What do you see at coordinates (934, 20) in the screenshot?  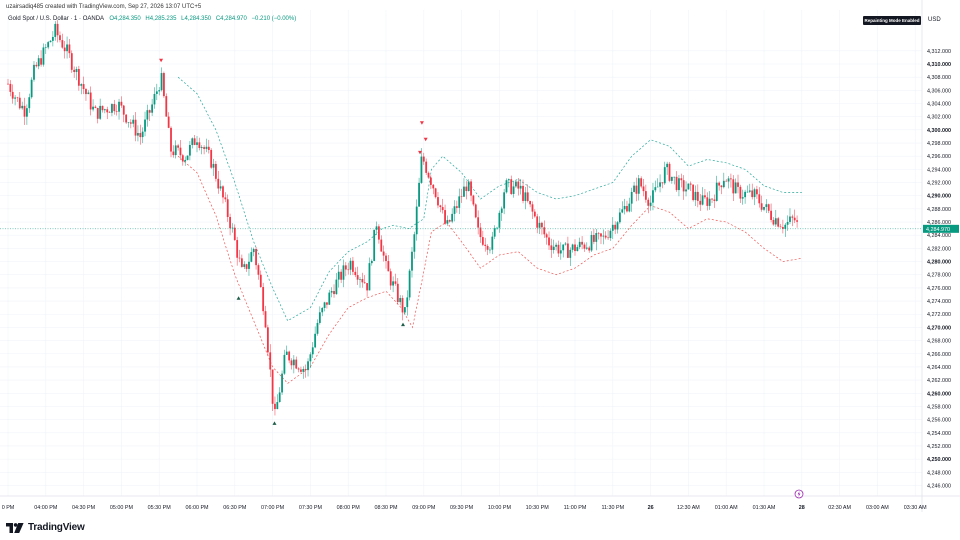 I see `currency-label: USD` at bounding box center [934, 20].